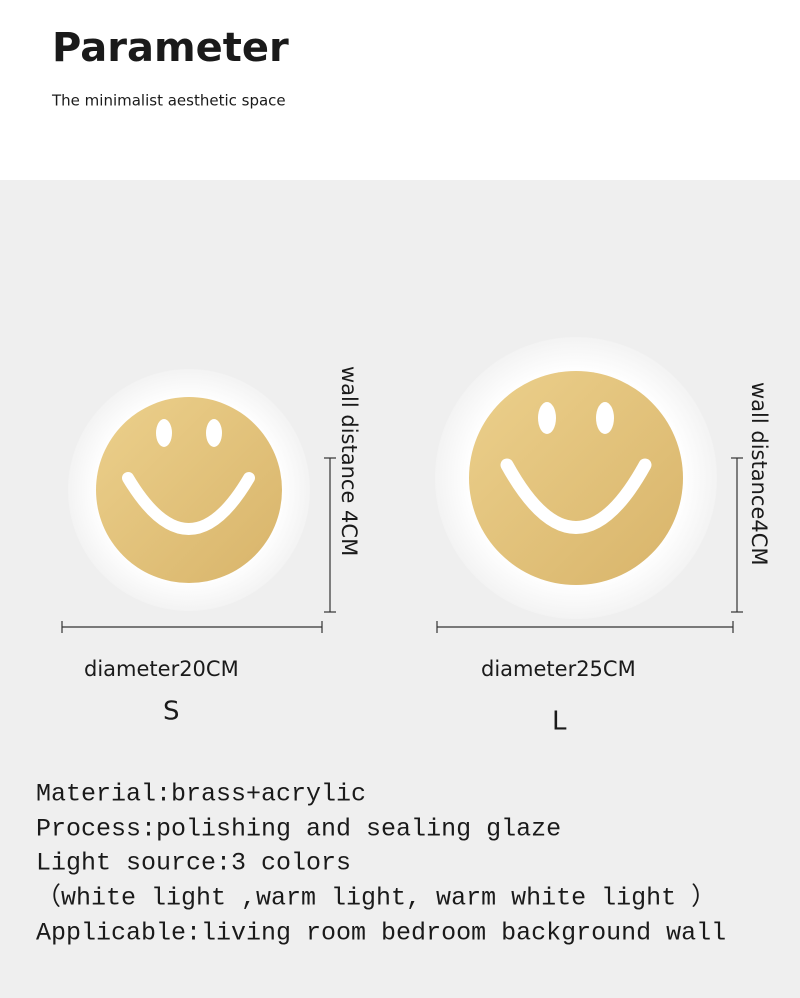 This screenshot has height=998, width=800. What do you see at coordinates (298, 829) in the screenshot?
I see `spec-line: Process:polishing and sealing glaze` at bounding box center [298, 829].